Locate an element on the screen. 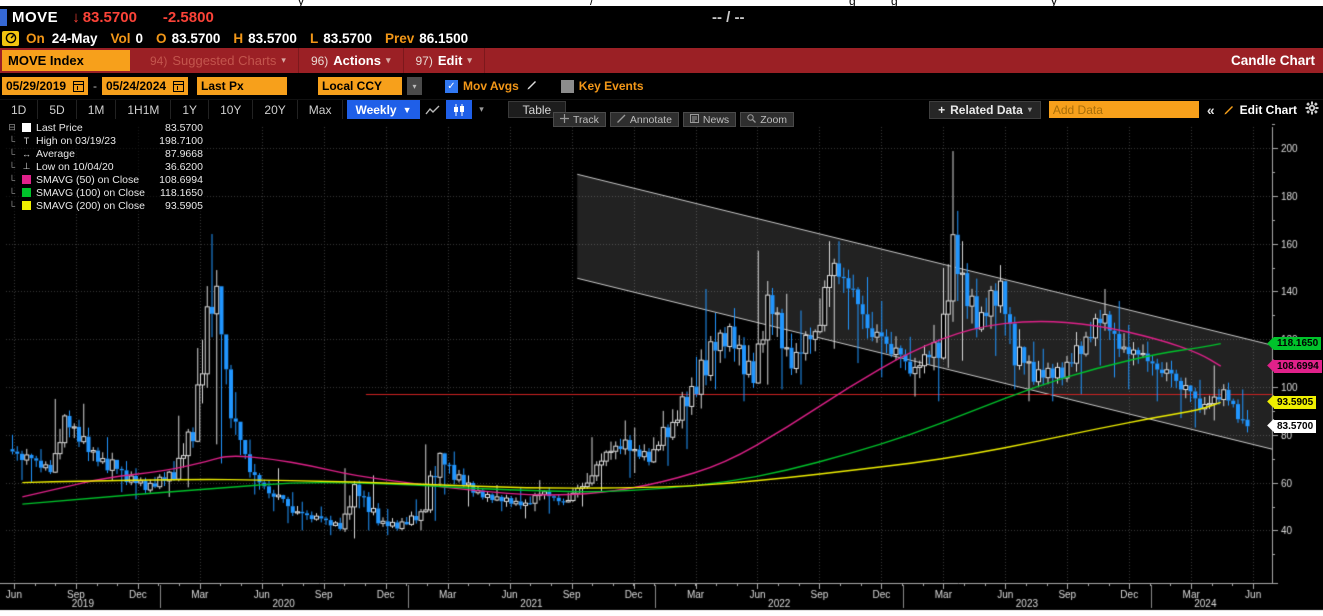 Image resolution: width=1323 pixels, height=616 pixels. chevron-down-icon: ▼ is located at coordinates (407, 109).